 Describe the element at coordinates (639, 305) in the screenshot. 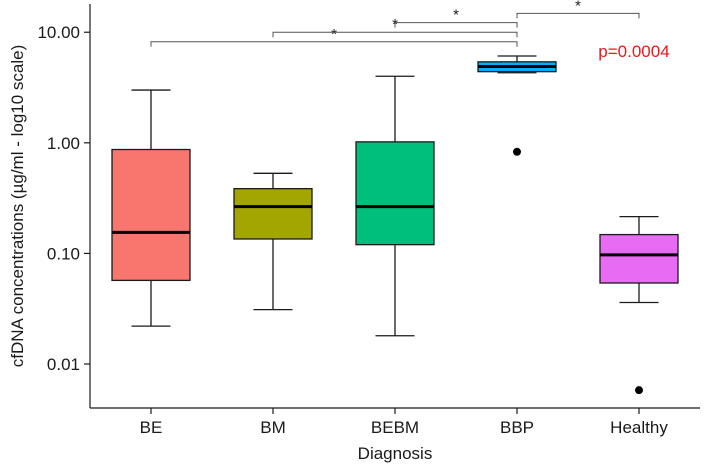

I see `box-healthy` at that location.